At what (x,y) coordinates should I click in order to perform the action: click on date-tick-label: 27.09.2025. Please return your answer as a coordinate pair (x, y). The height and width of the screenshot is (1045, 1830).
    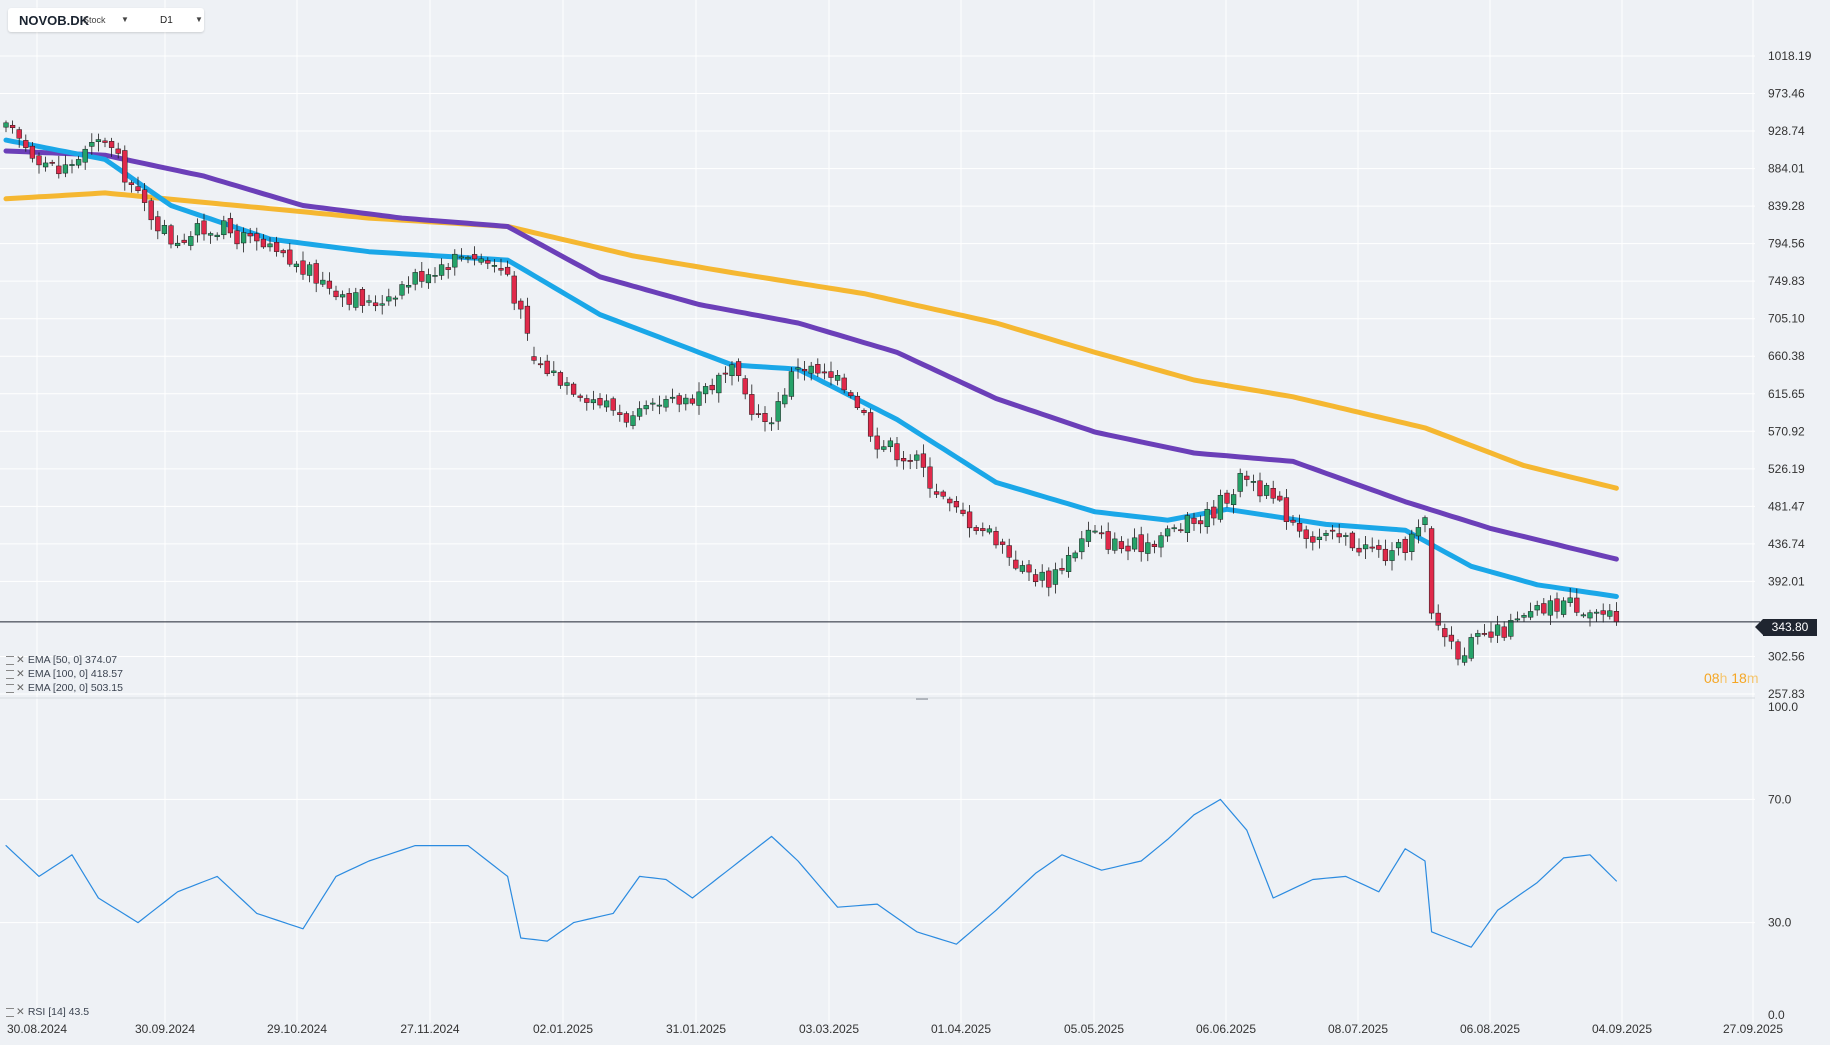
    Looking at the image, I should click on (1753, 1029).